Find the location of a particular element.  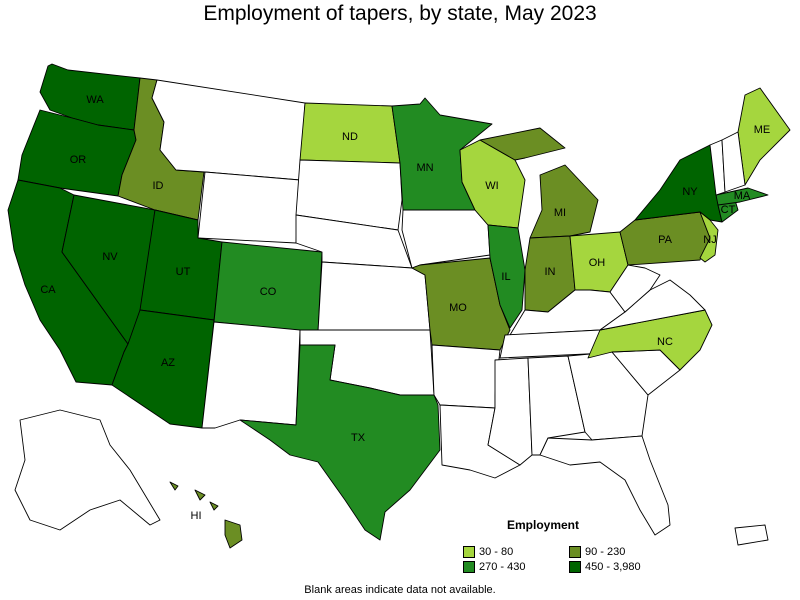

legend-item-3: 270 - 430 is located at coordinates (516, 567).